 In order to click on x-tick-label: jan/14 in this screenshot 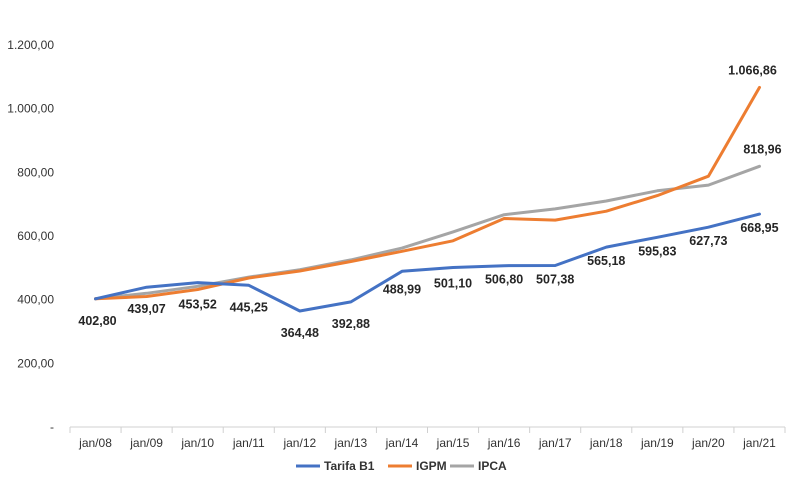, I will do `click(402, 443)`.